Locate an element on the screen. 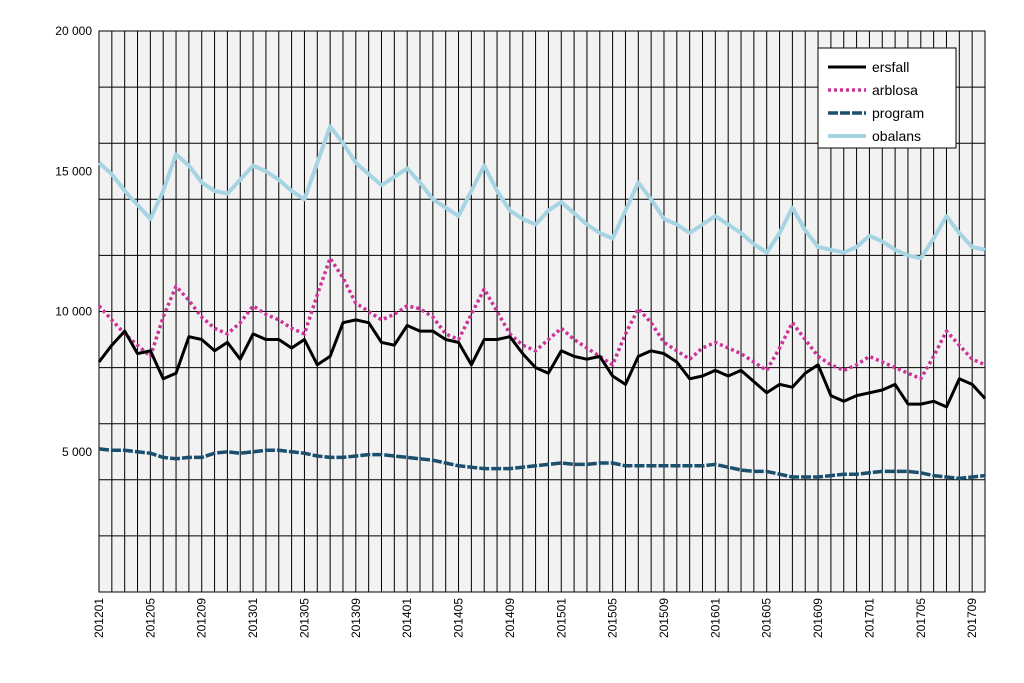 The image size is (1024, 683). y-tick-label: 10 000 is located at coordinates (73, 312).